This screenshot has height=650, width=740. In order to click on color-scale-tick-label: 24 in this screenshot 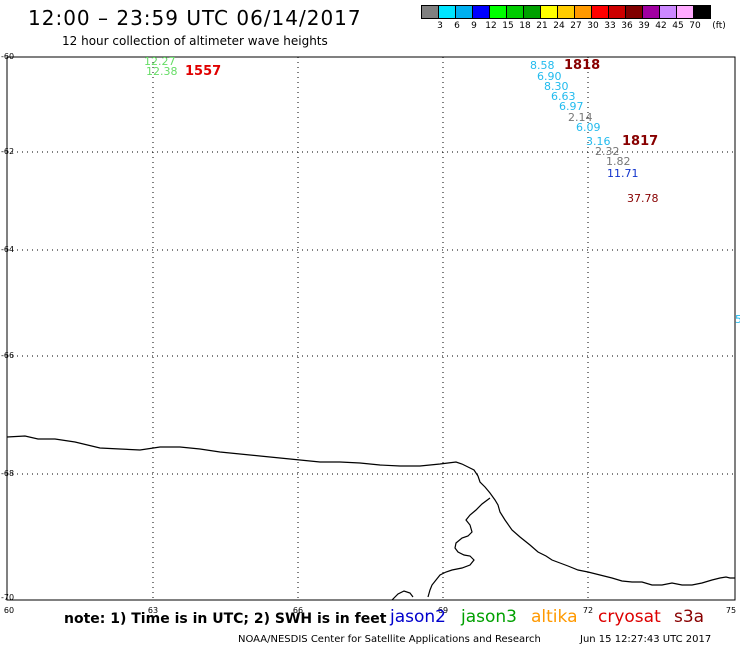, I will do `click(559, 26)`.